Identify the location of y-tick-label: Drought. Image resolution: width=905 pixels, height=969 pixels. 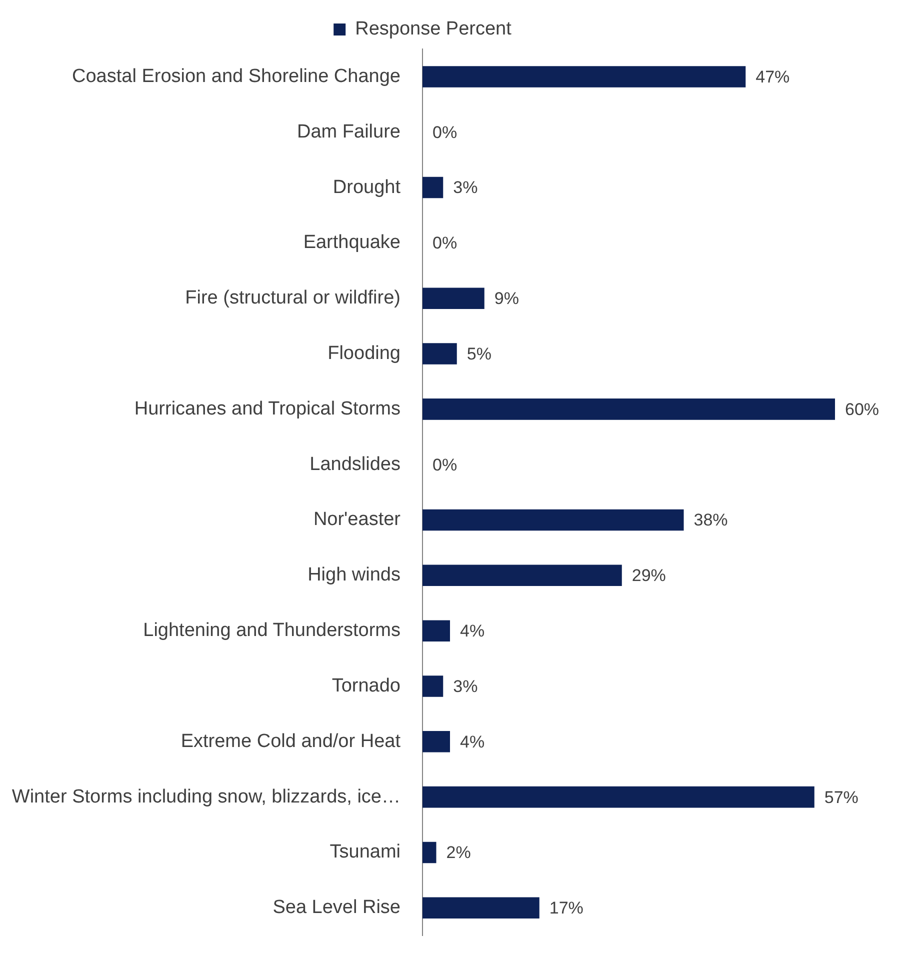
(367, 187).